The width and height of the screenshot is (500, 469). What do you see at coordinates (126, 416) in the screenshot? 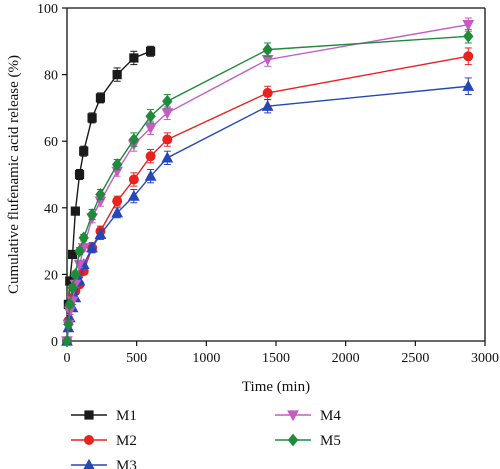
I see `legend-label: M1` at bounding box center [126, 416].